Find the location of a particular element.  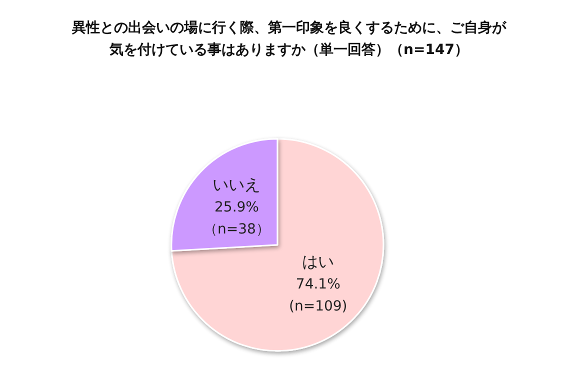

data-label: 74.1% (n=109) is located at coordinates (318, 295).